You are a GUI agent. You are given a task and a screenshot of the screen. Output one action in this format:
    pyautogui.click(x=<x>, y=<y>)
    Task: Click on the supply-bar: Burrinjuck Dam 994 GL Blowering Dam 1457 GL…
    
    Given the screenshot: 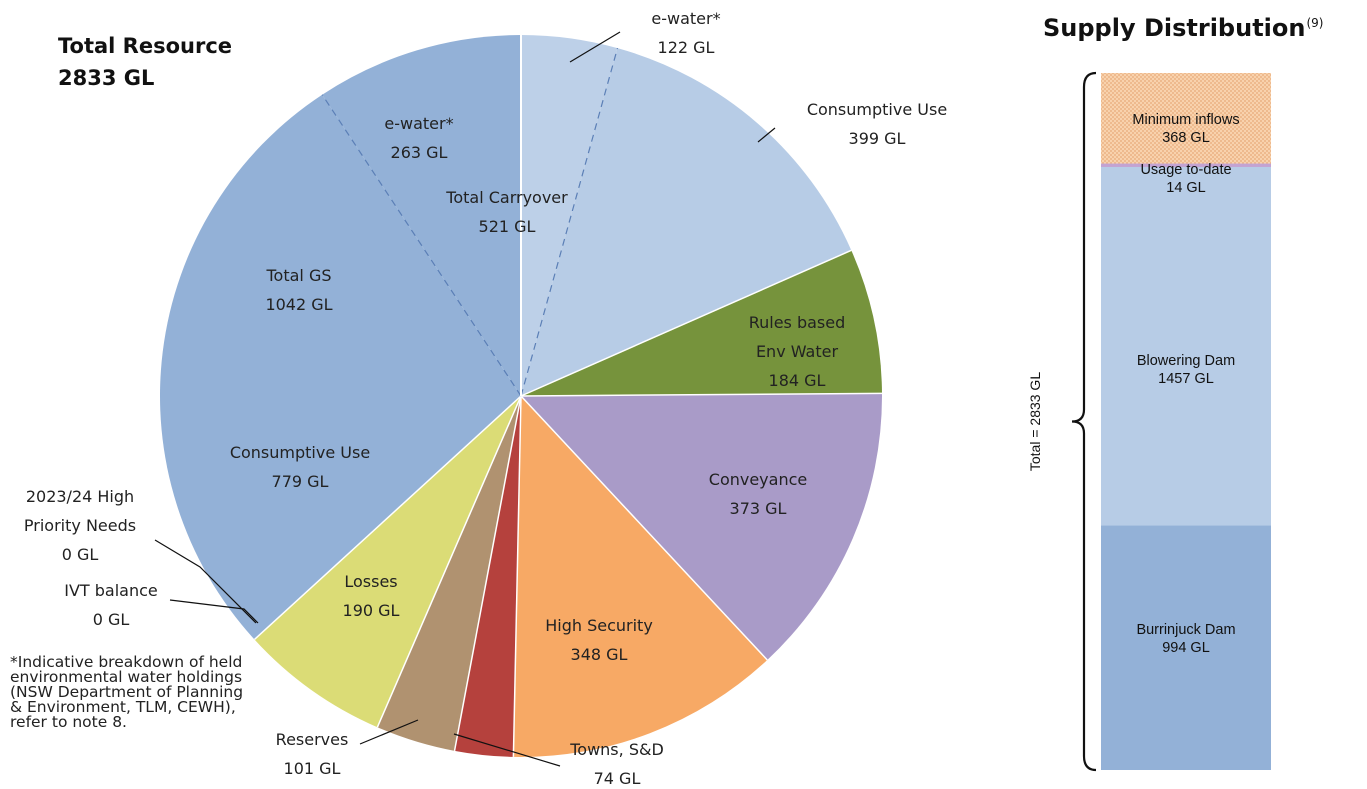 What is the action you would take?
    pyautogui.click(x=1186, y=421)
    